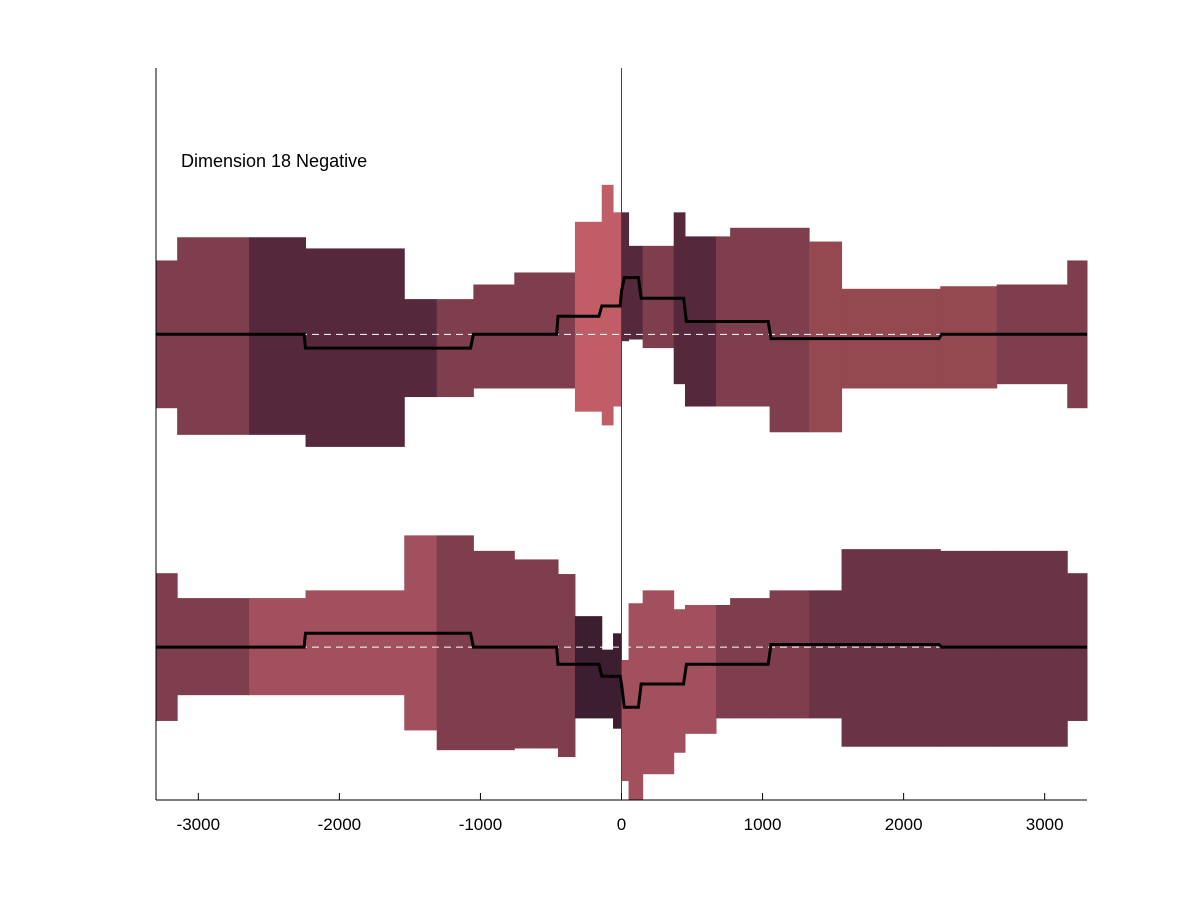 This screenshot has width=1200, height=900. Describe the element at coordinates (480, 824) in the screenshot. I see `x-tick-label-2: -1000` at that location.